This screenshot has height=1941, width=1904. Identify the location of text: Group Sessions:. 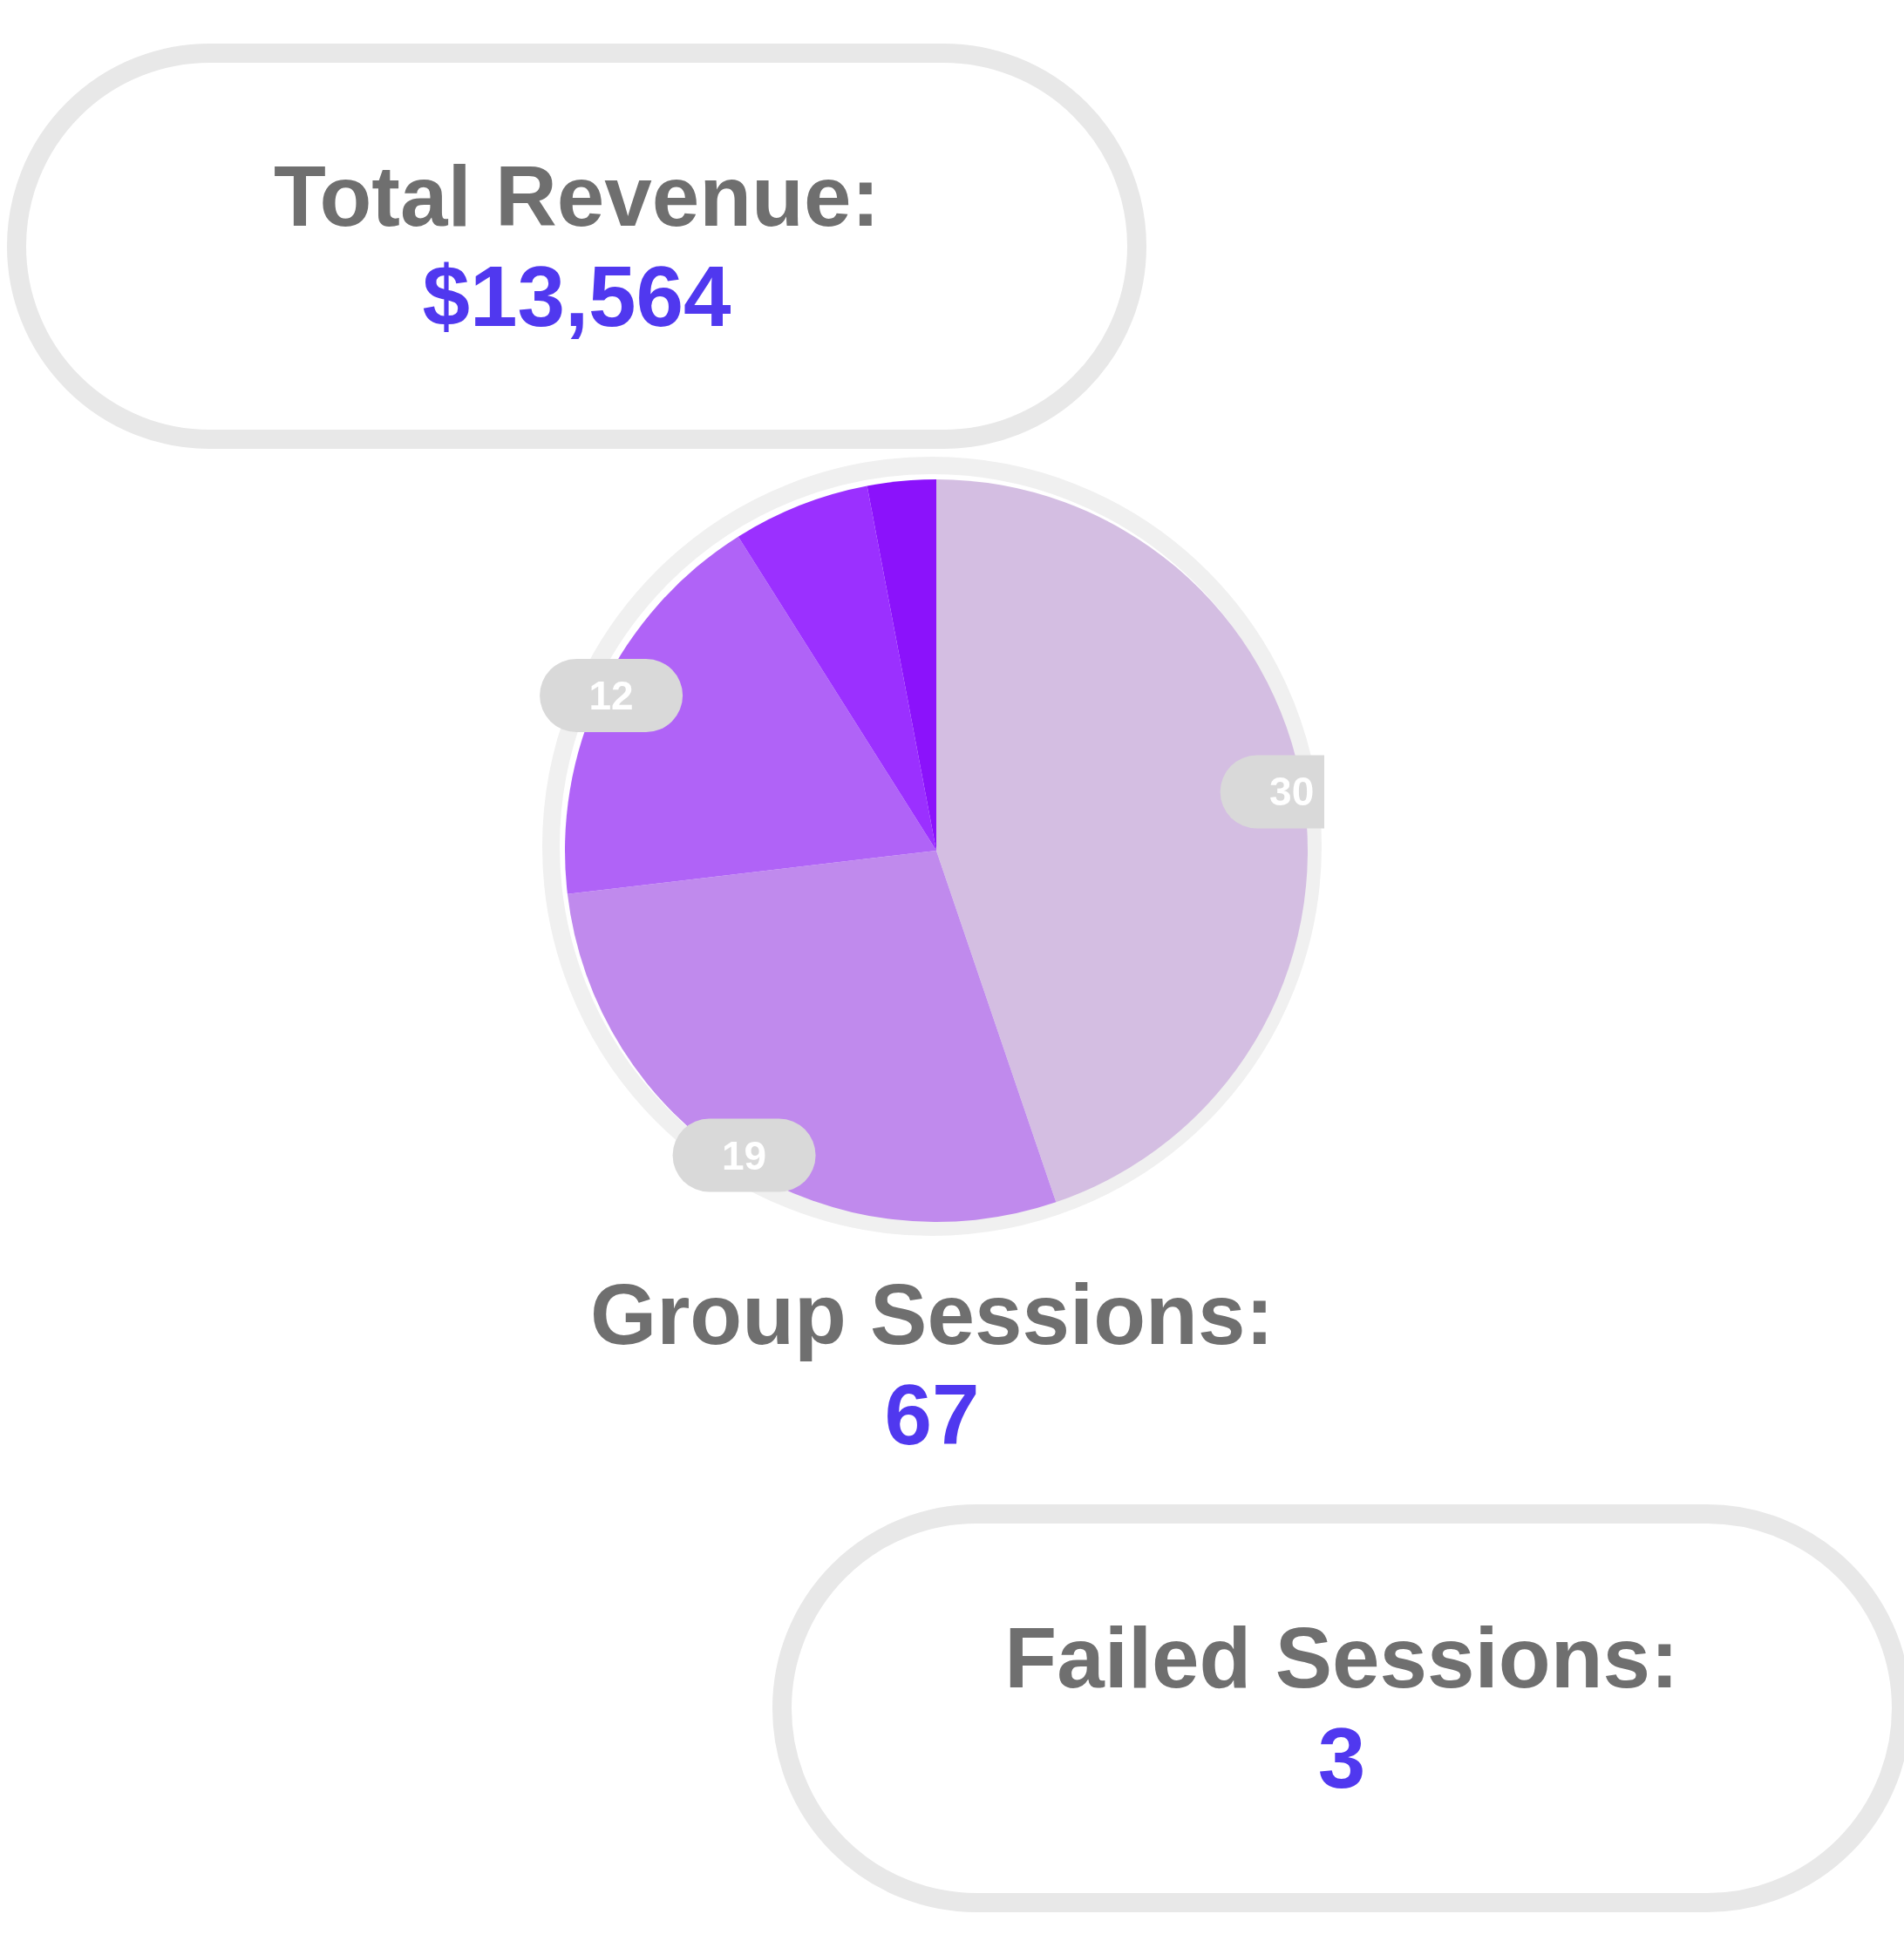
(931, 1315).